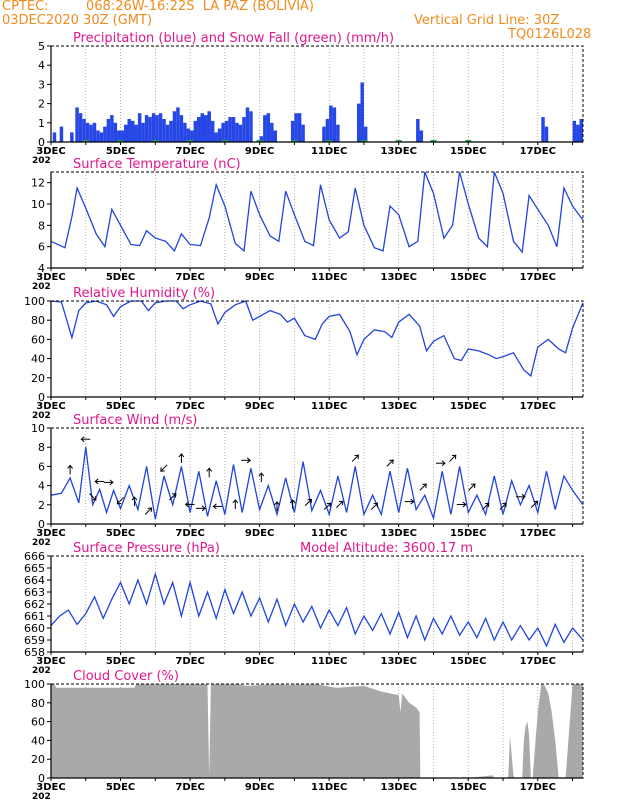 This screenshot has width=618, height=800. What do you see at coordinates (317, 484) in the screenshot?
I see `series-line` at bounding box center [317, 484].